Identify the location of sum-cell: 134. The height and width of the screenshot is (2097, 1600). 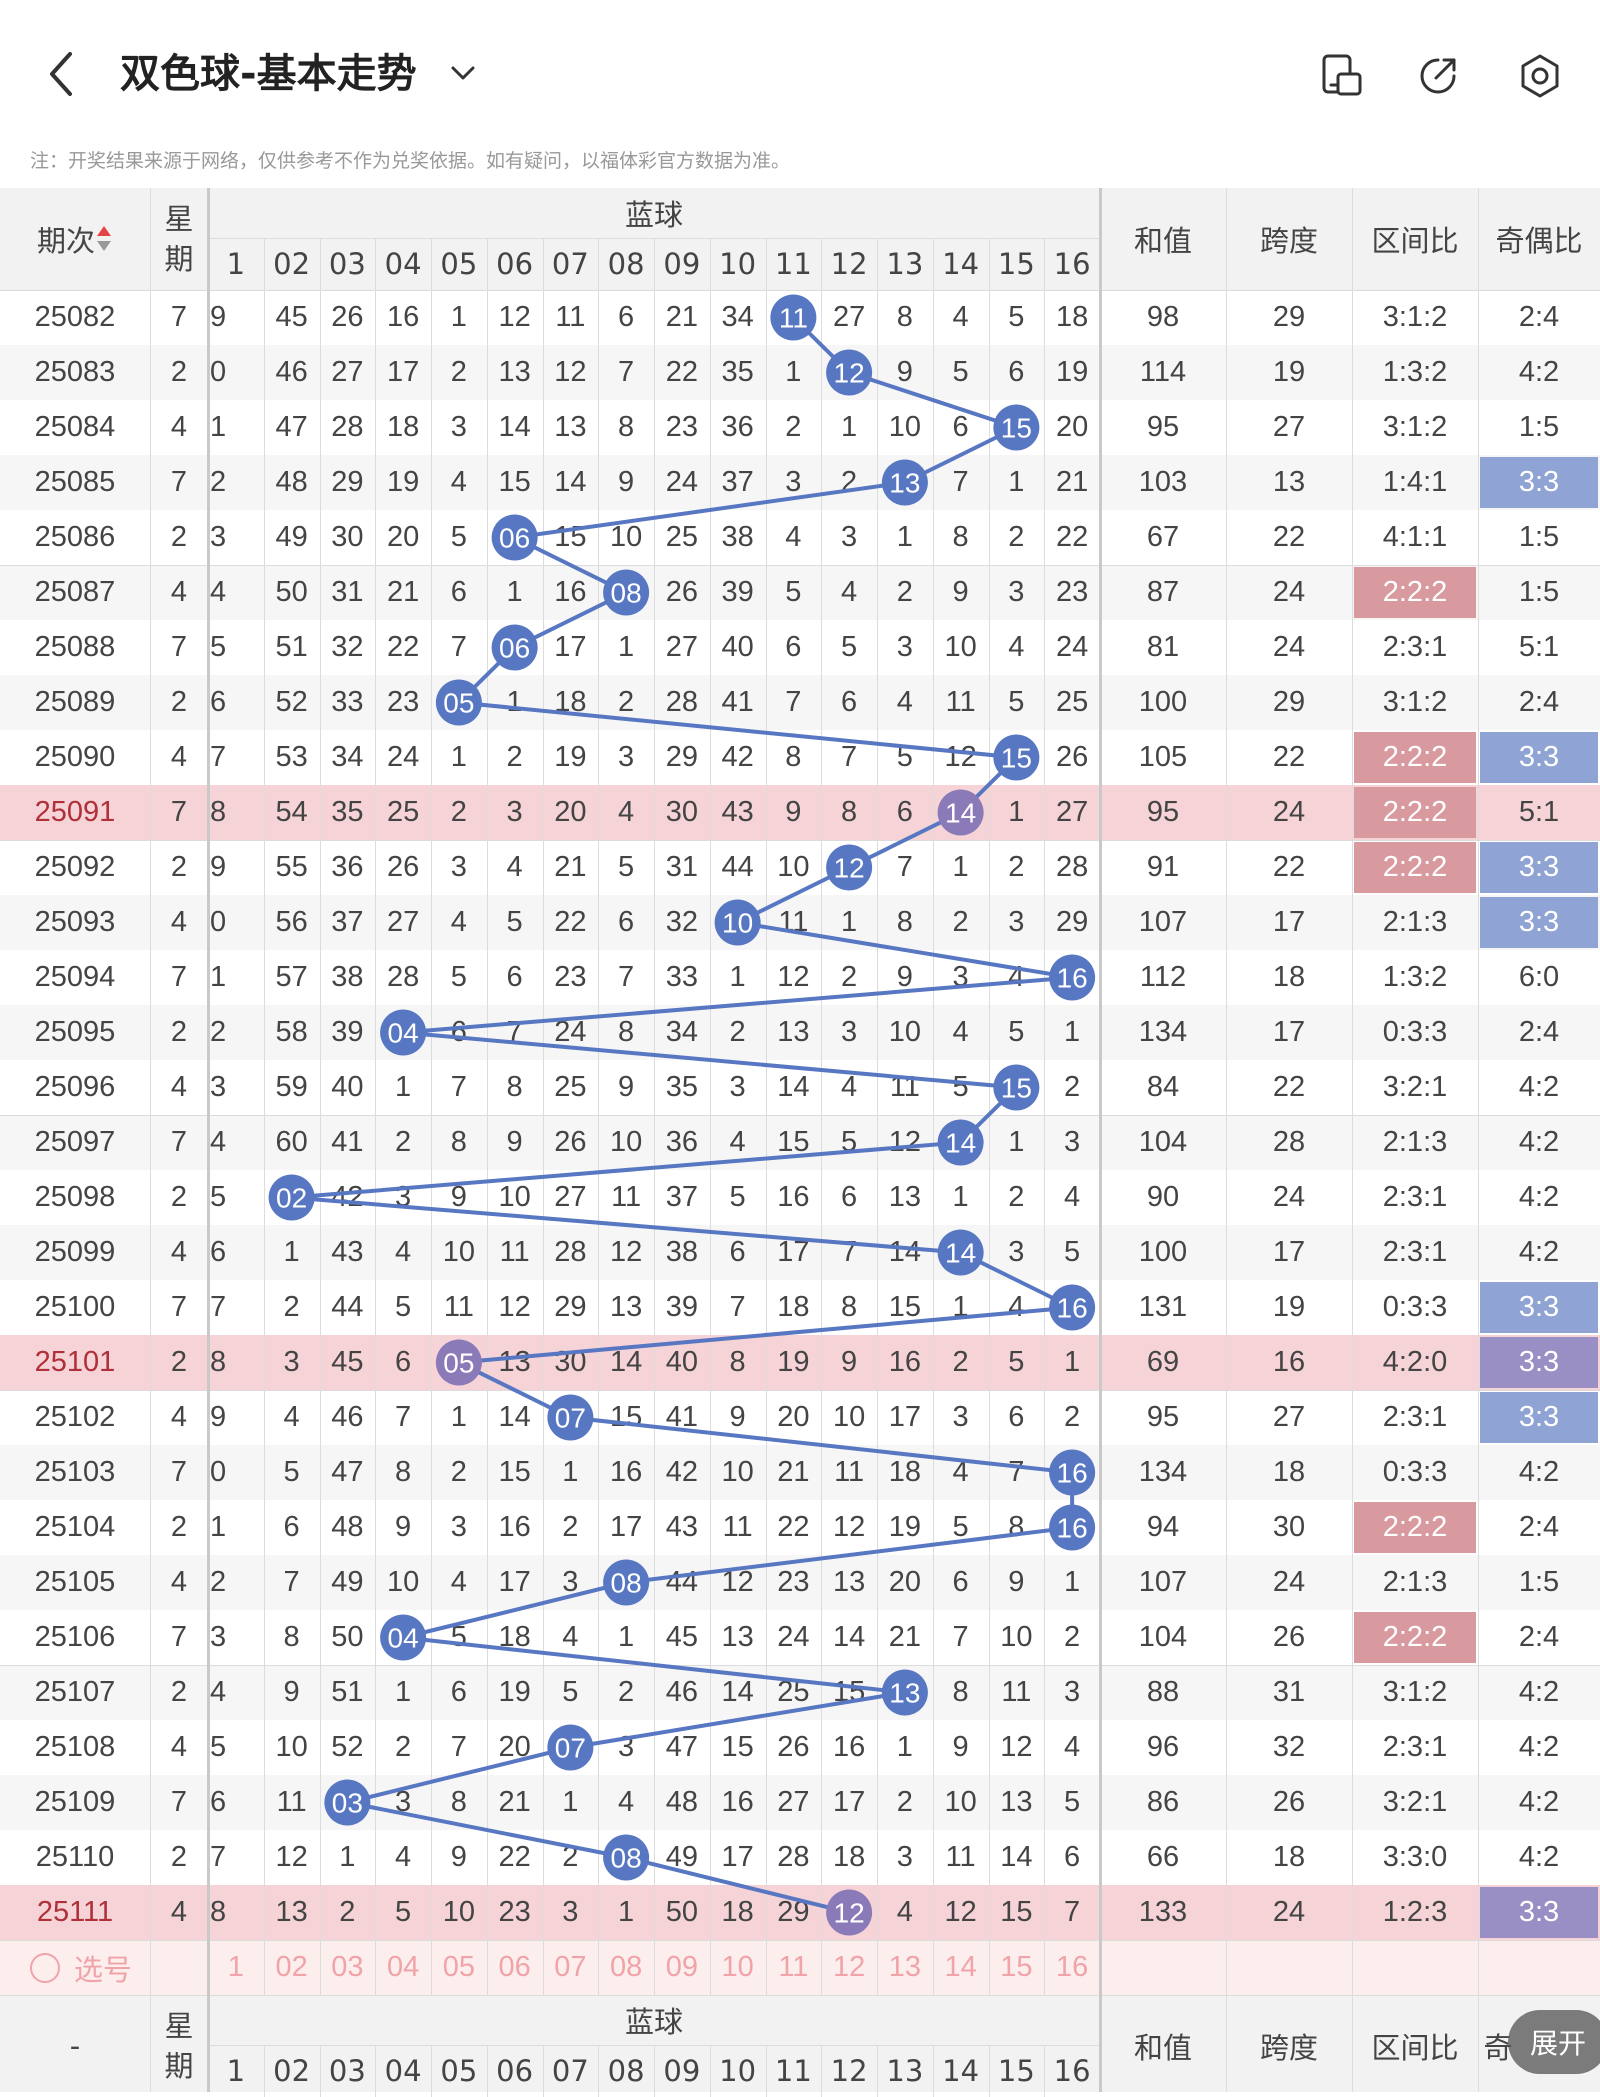
(1163, 1472).